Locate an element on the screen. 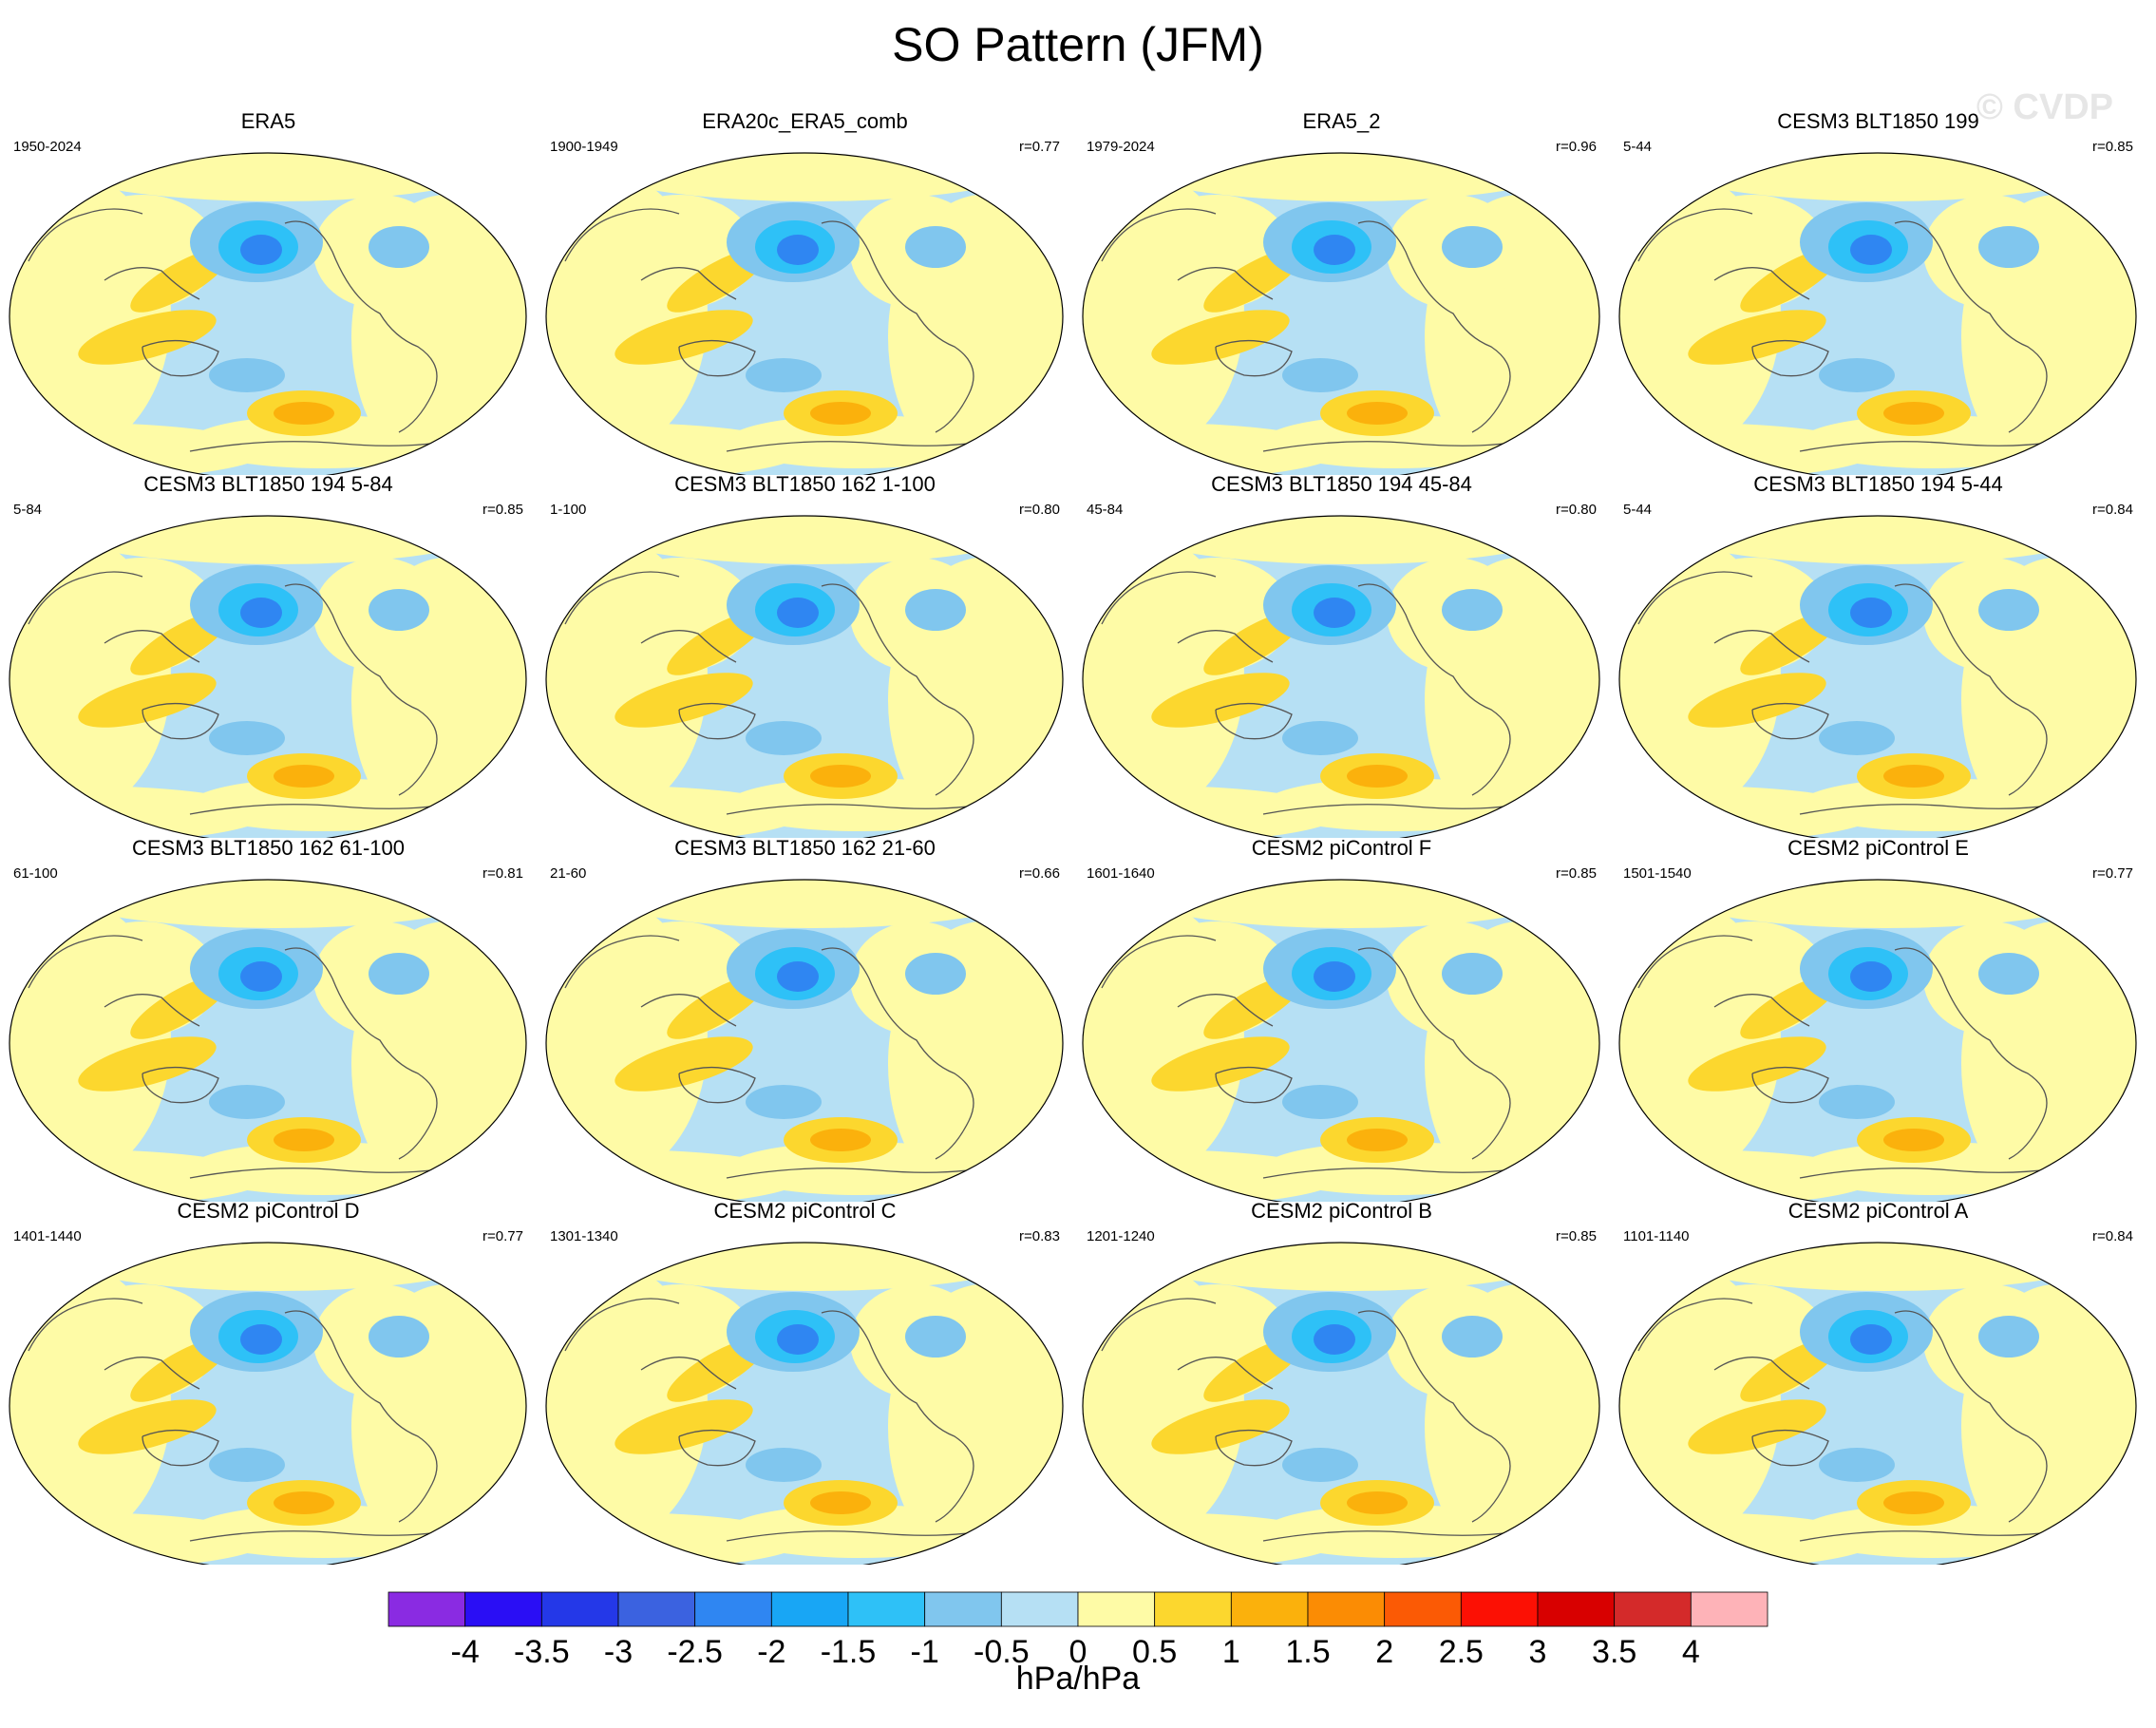 This screenshot has height=1728, width=2156. map-panel: ERA5 1950-2024 is located at coordinates (268, 292).